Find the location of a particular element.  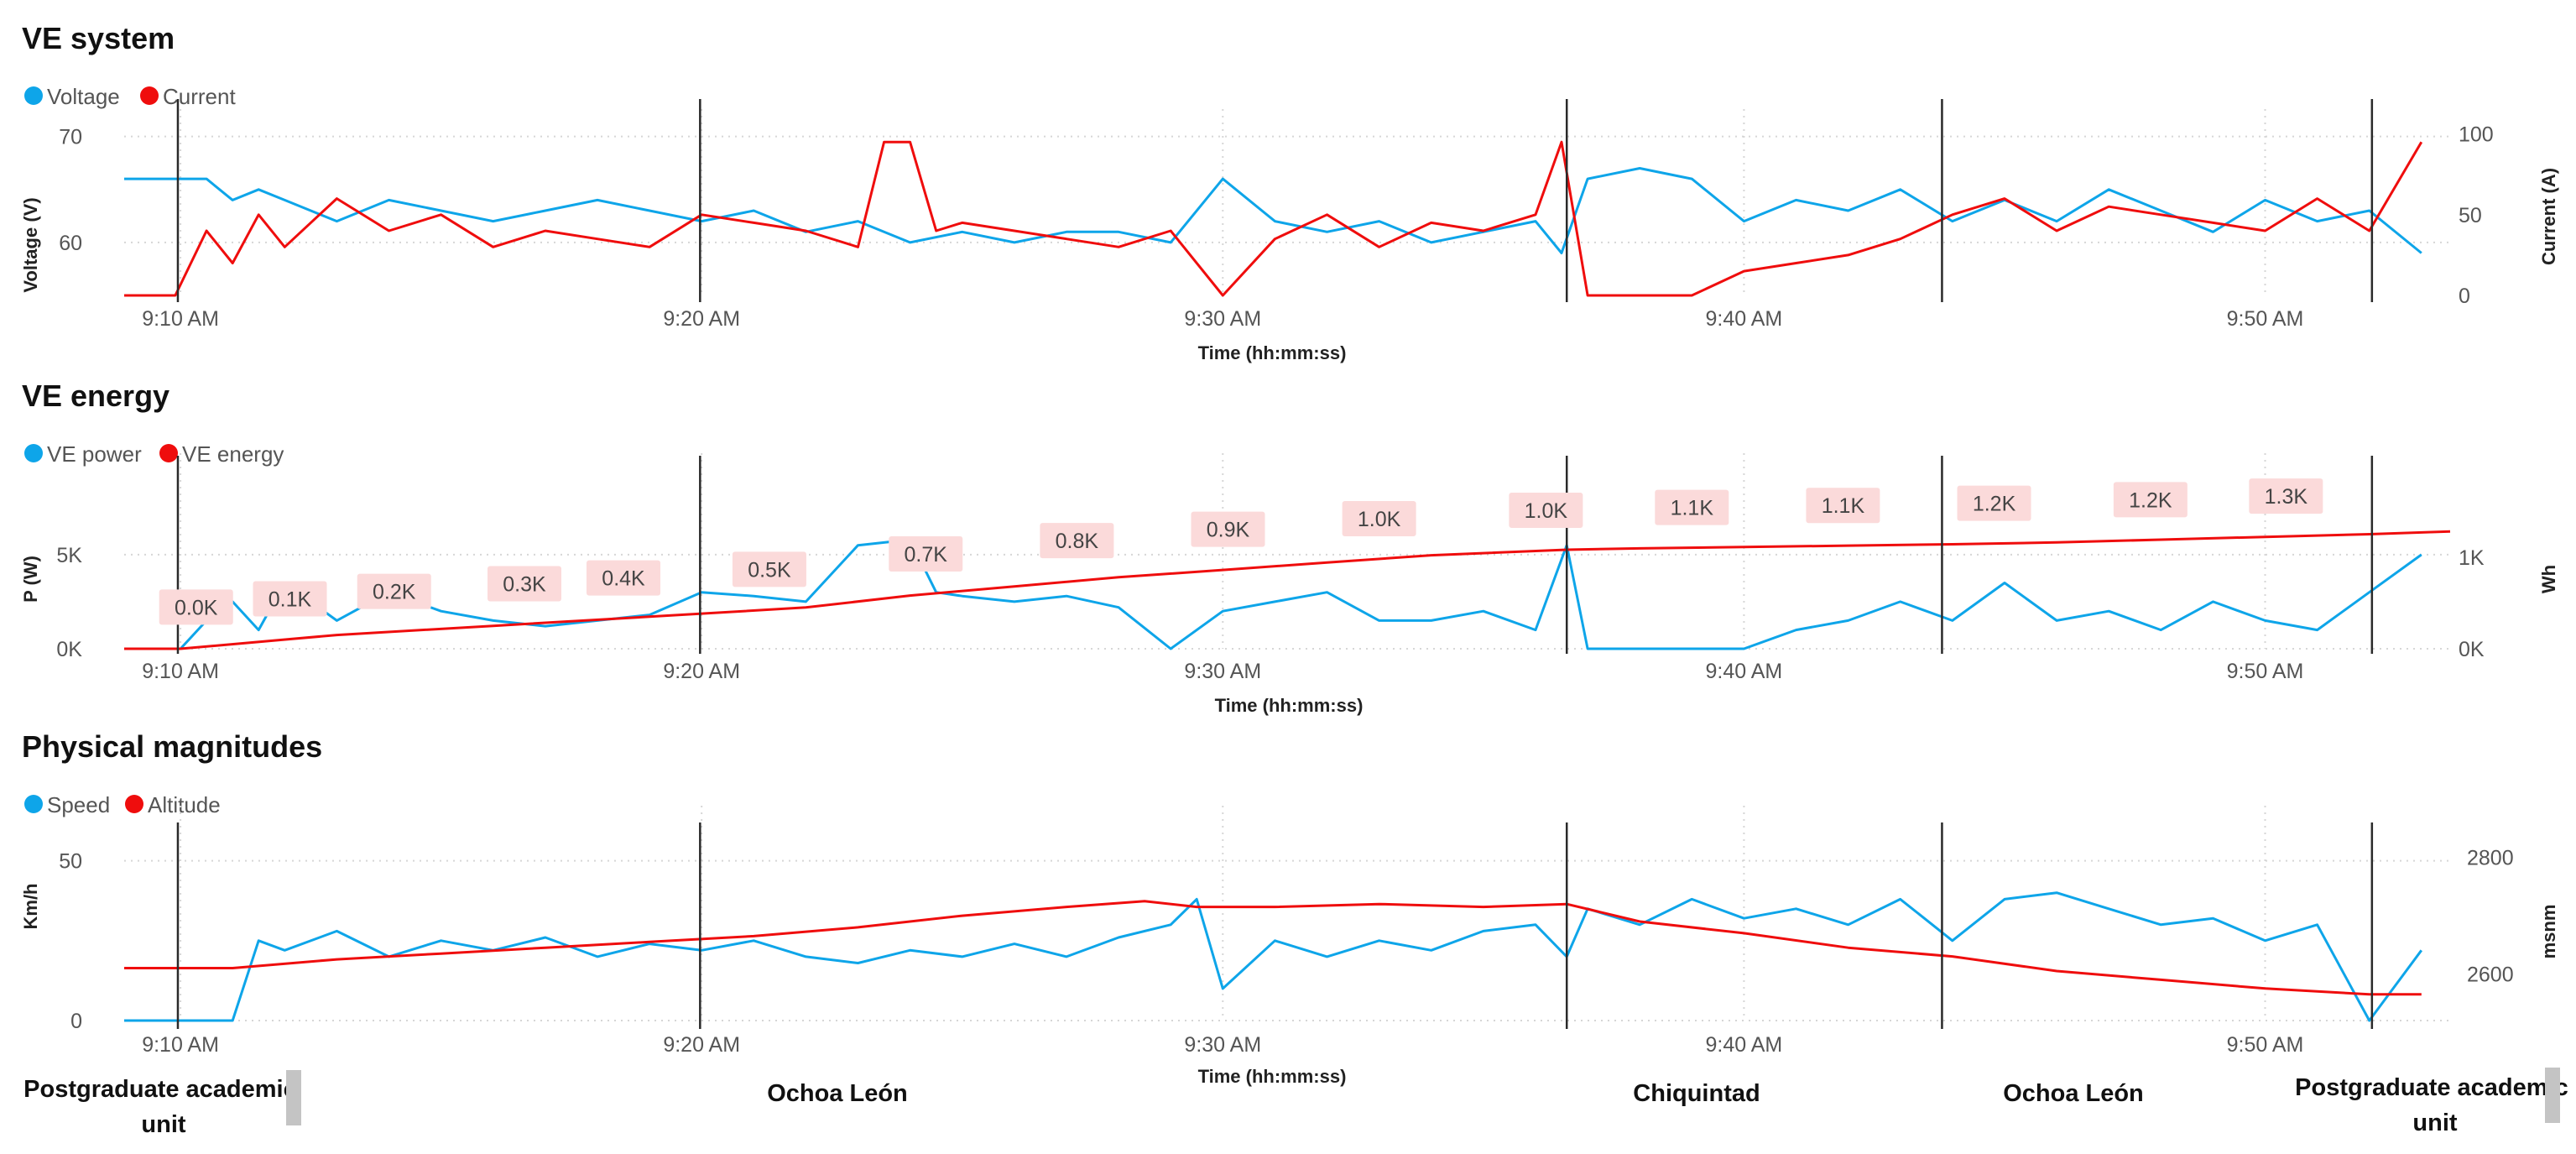

legend-ve-power-label: VE power is located at coordinates (94, 454).